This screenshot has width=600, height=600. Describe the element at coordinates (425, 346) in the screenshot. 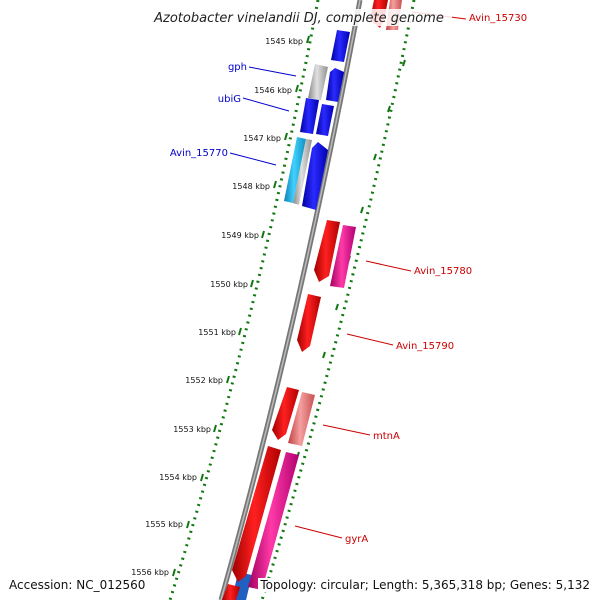

I see `gene-label-avin-15790: Avin_15790` at that location.